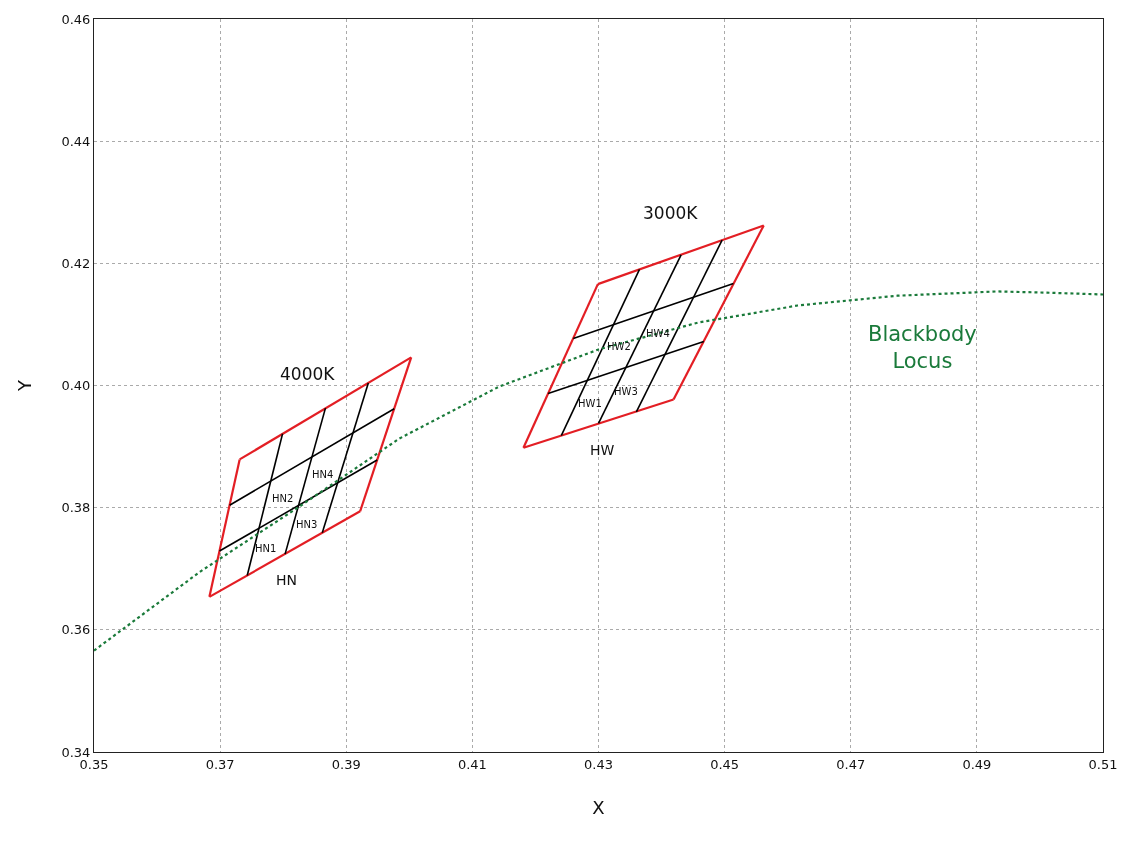 The image size is (1129, 849). What do you see at coordinates (472, 764) in the screenshot?
I see `x-tick-label: 0.41` at bounding box center [472, 764].